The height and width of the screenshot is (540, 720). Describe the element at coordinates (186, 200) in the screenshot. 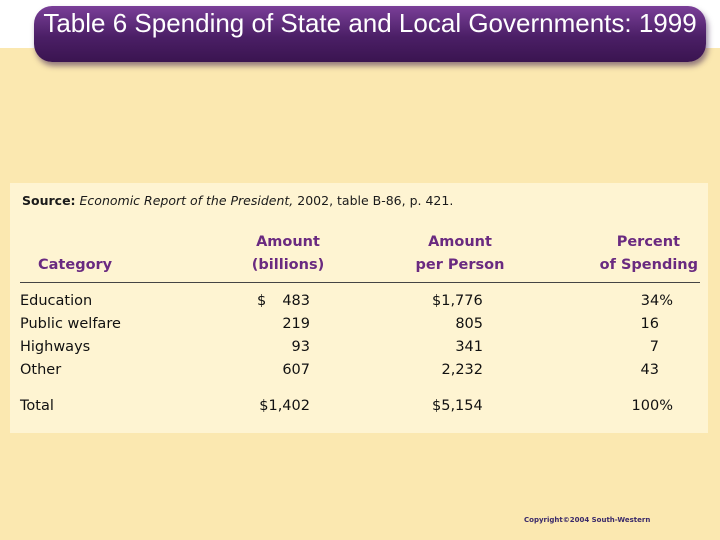

I see `source-publication: Economic Report of the President,` at that location.